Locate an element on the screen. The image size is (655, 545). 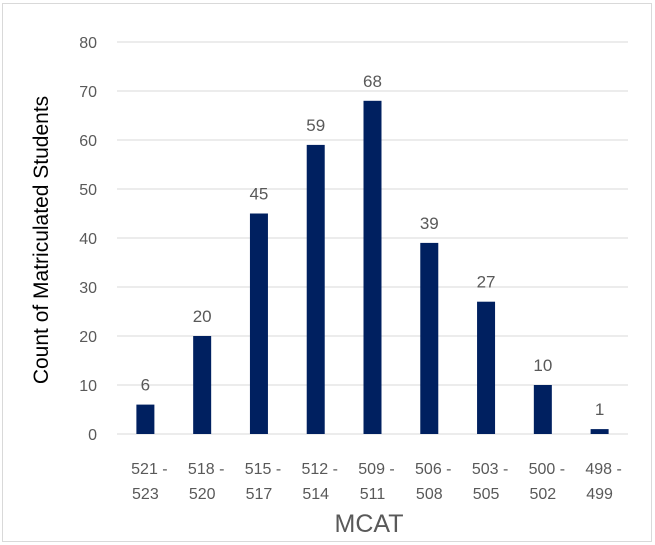
x-tick-label: 521 - is located at coordinates (149, 469).